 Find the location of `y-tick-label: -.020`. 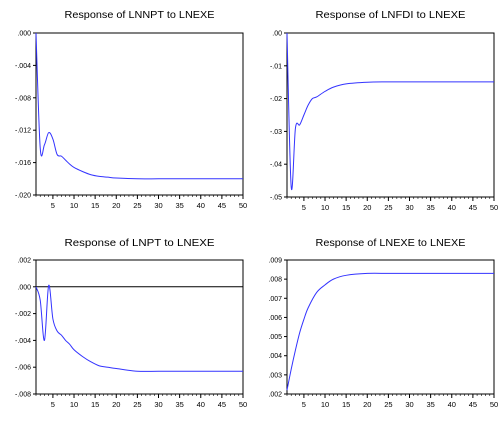

y-tick-label: -.020 is located at coordinates (23, 196).